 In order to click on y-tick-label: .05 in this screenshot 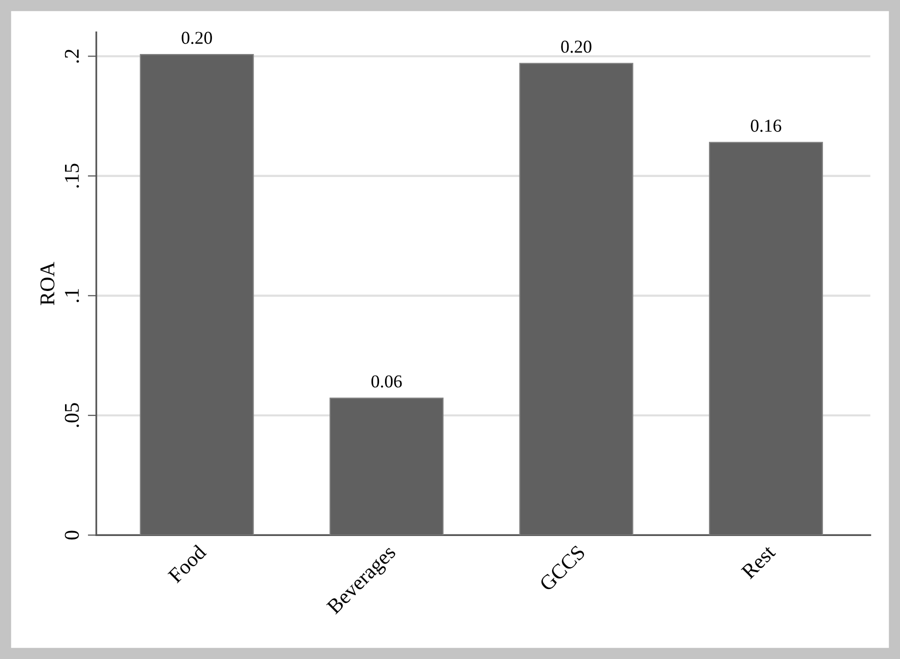, I will do `click(71, 415)`.